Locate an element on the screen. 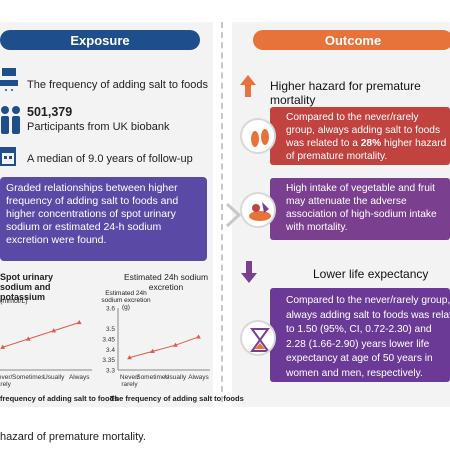 Image resolution: width=450 pixels, height=450 pixels. exposure-header: Exposure is located at coordinates (100, 40).